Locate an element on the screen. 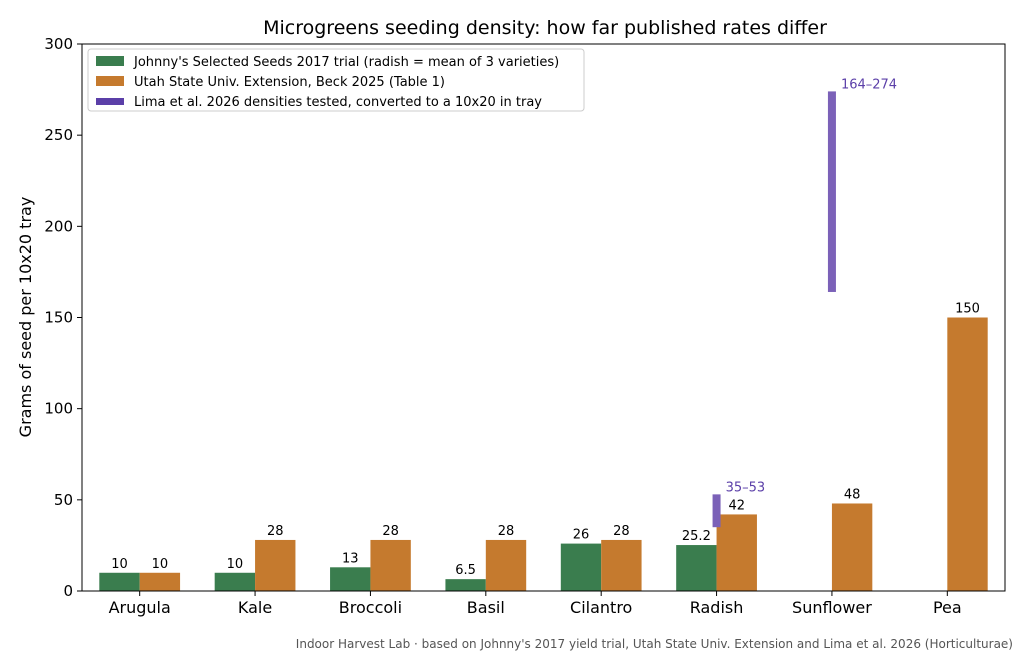 This screenshot has width=1024, height=655. bar-johnnys-broccoli is located at coordinates (350, 579).